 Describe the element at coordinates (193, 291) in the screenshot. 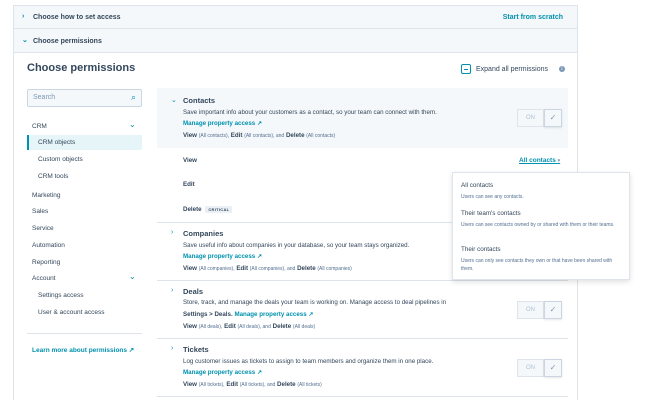

I see `section-title: Deals` at that location.